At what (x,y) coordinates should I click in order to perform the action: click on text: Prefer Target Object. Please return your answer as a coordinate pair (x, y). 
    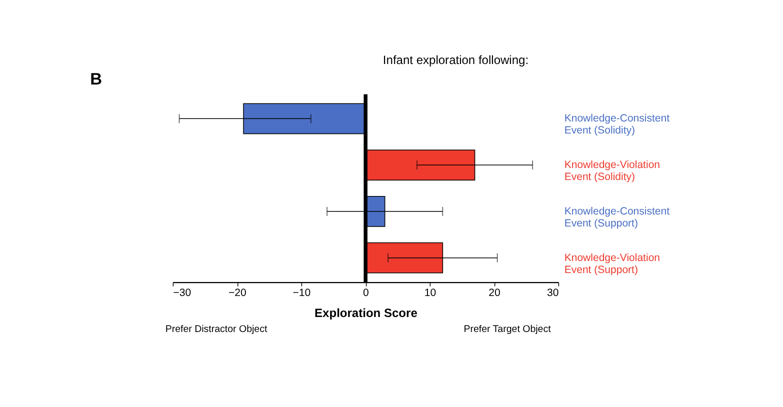
    Looking at the image, I should click on (508, 329).